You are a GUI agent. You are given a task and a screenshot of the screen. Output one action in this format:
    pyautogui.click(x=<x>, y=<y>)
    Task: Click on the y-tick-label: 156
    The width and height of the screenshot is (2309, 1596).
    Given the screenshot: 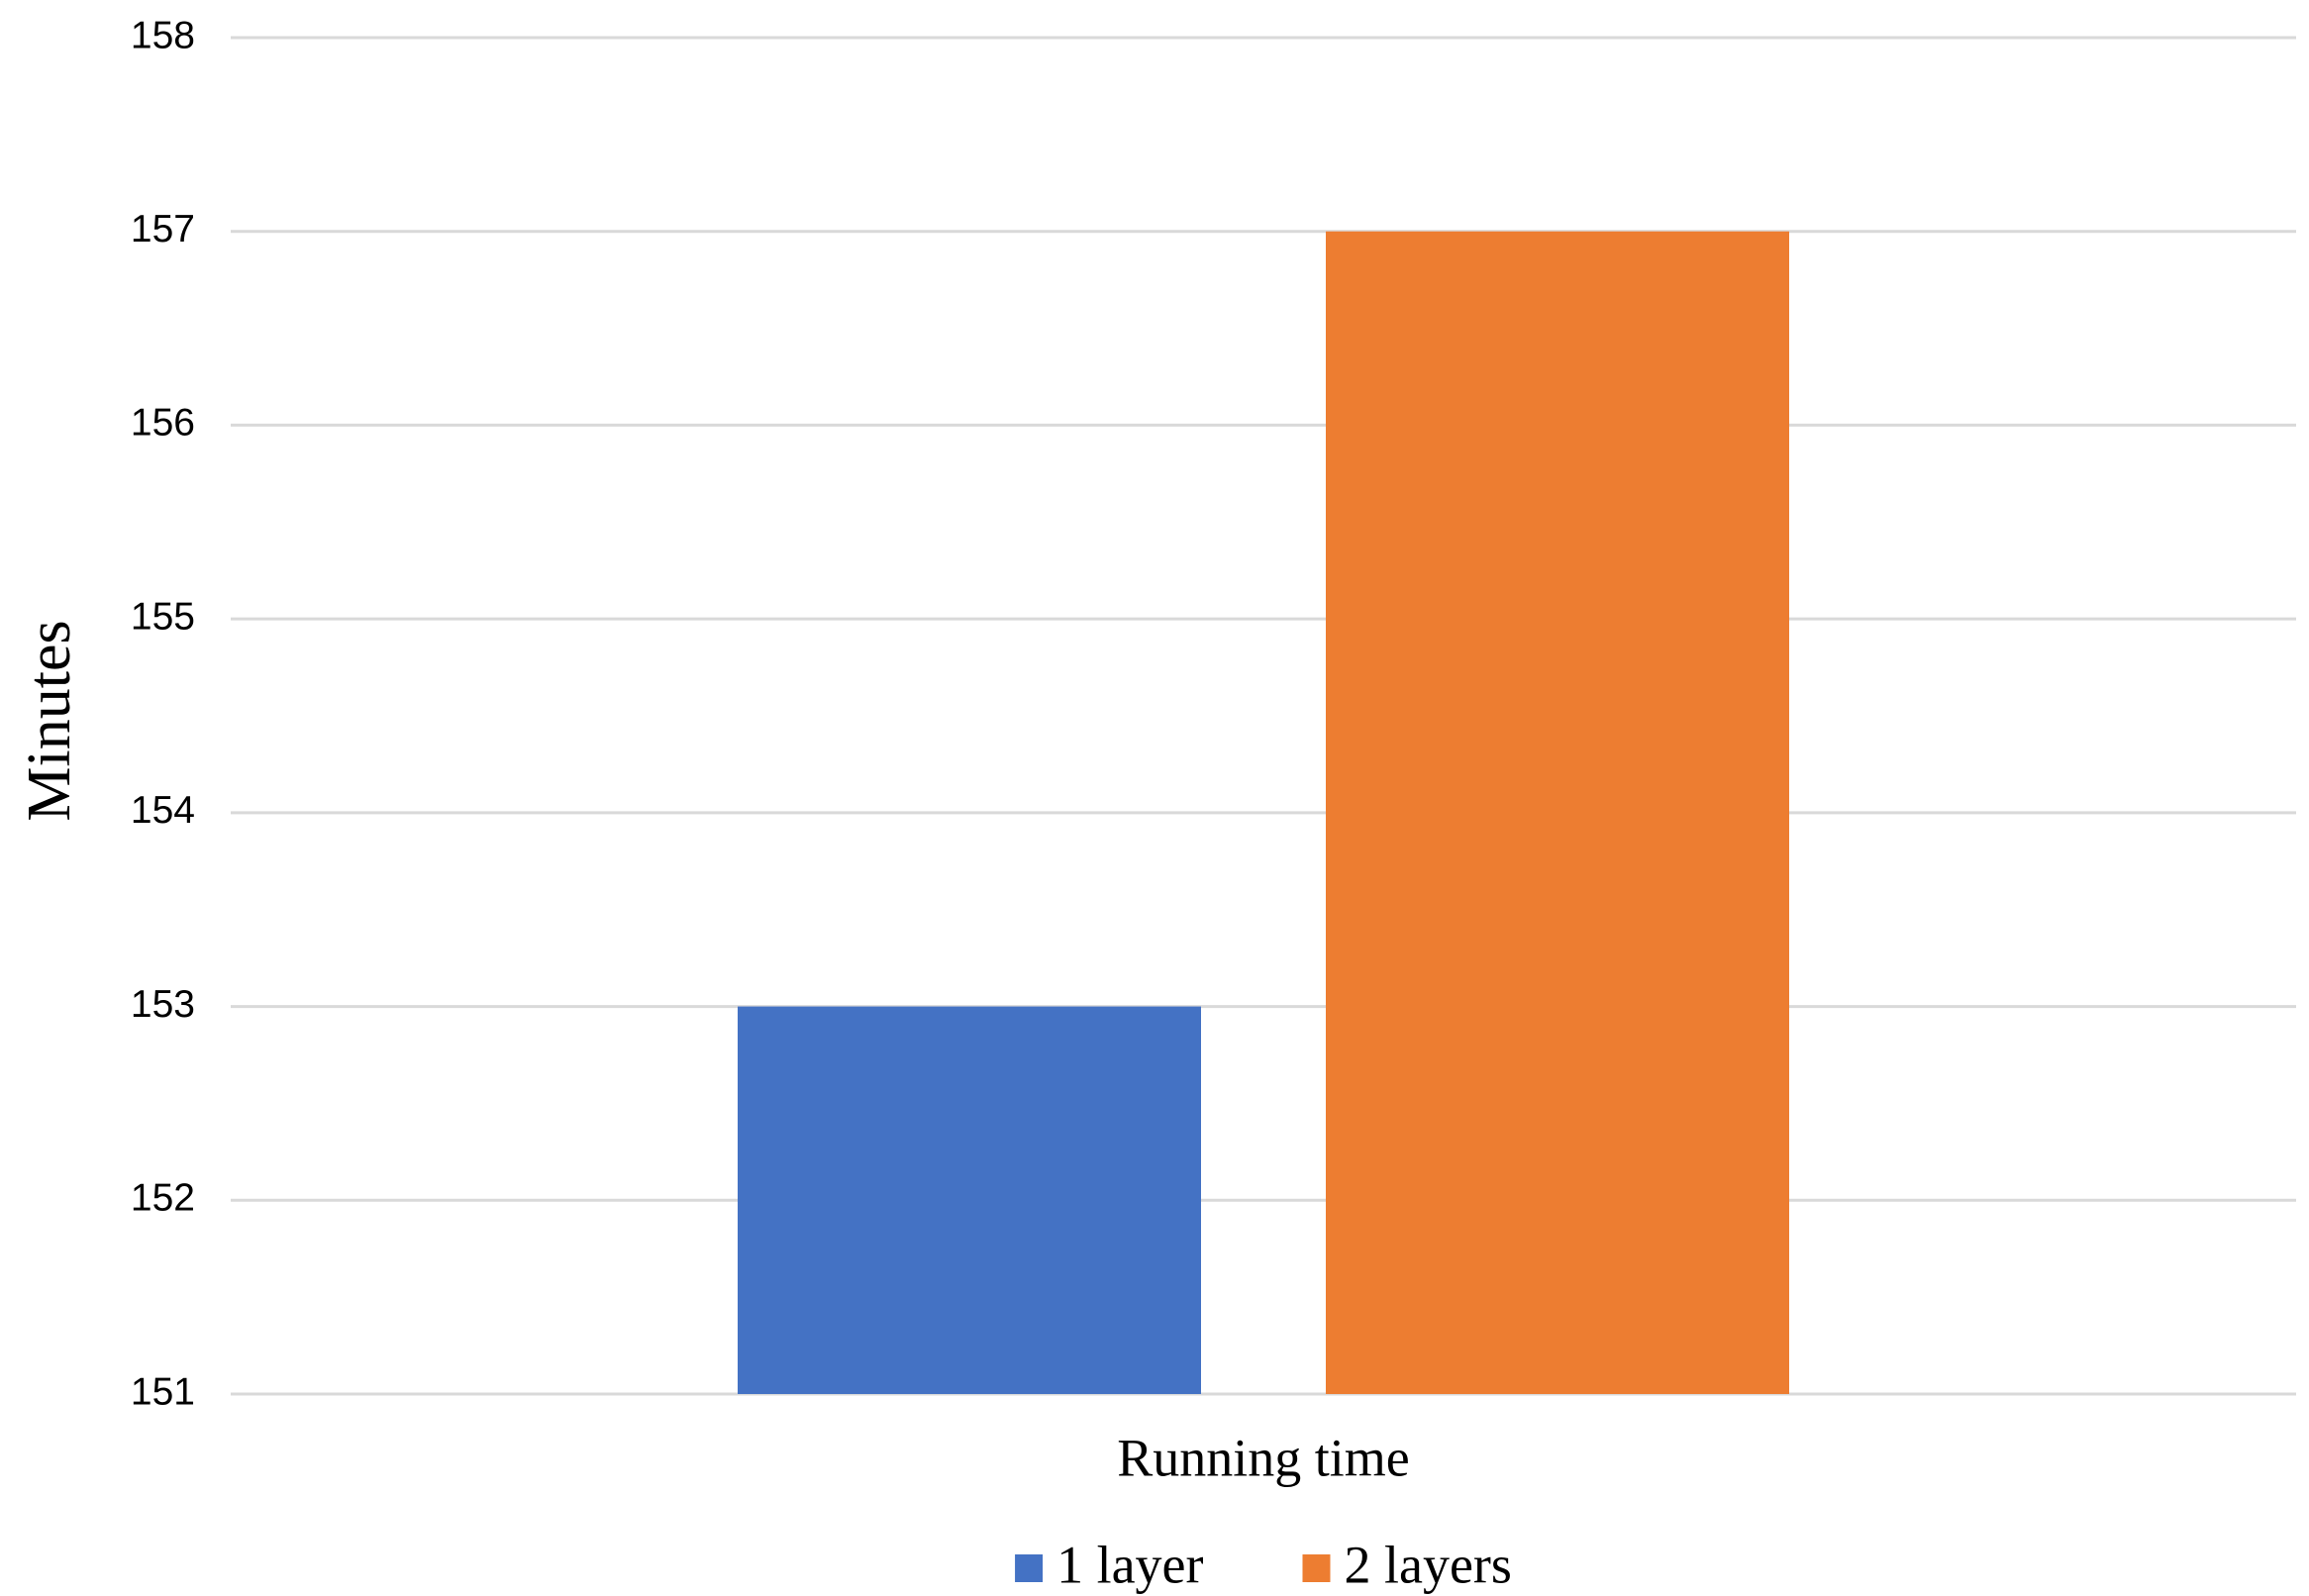 What is the action you would take?
    pyautogui.click(x=163, y=423)
    